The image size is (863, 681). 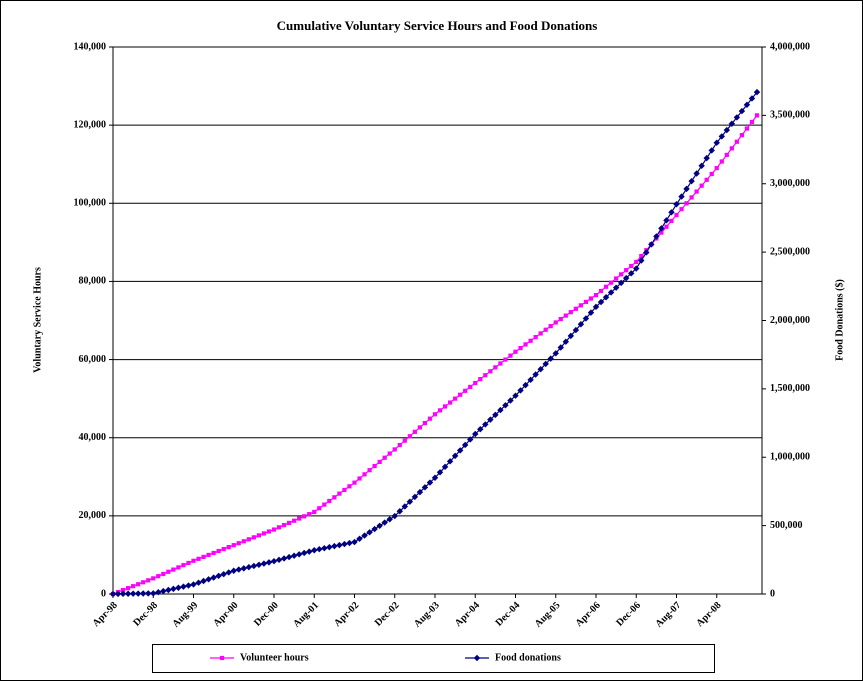 I want to click on y-axis-title: Voluntary Service Hours, so click(x=37, y=320).